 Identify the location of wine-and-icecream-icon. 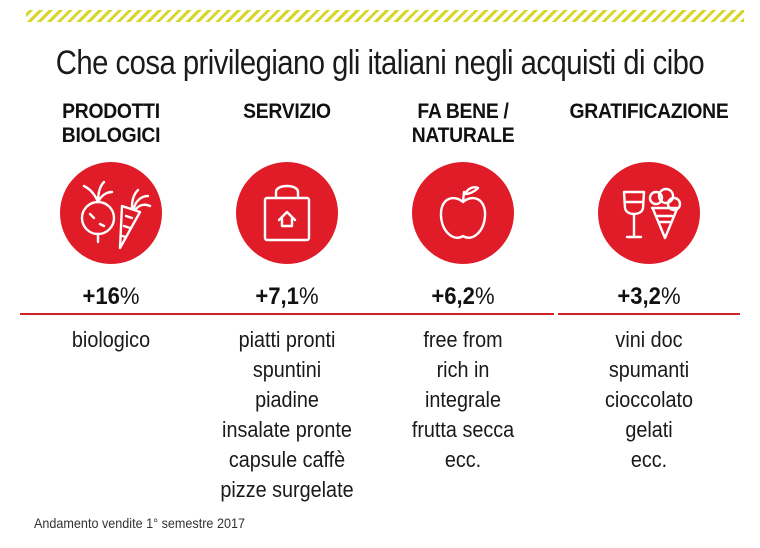
(649, 213).